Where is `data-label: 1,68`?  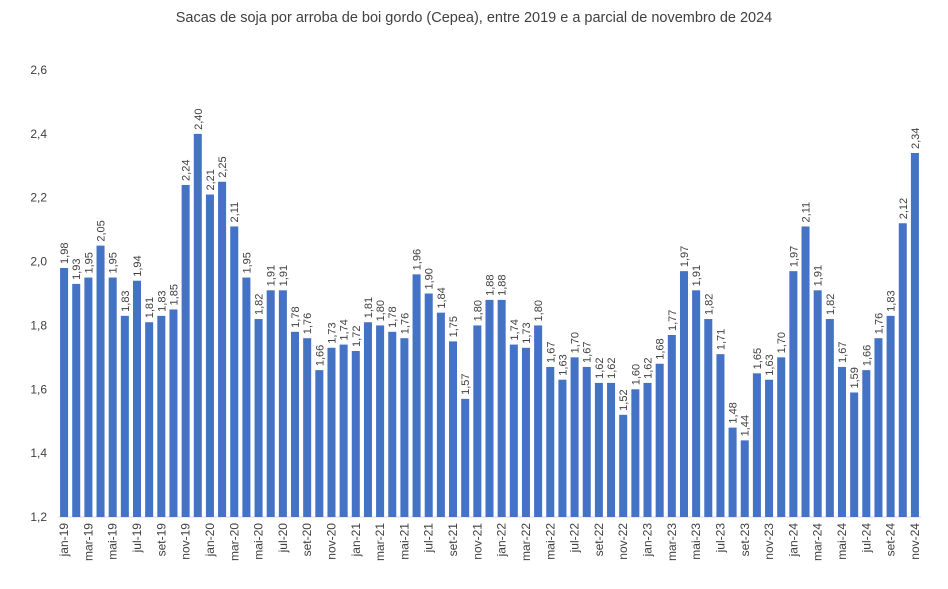
data-label: 1,68 is located at coordinates (661, 348).